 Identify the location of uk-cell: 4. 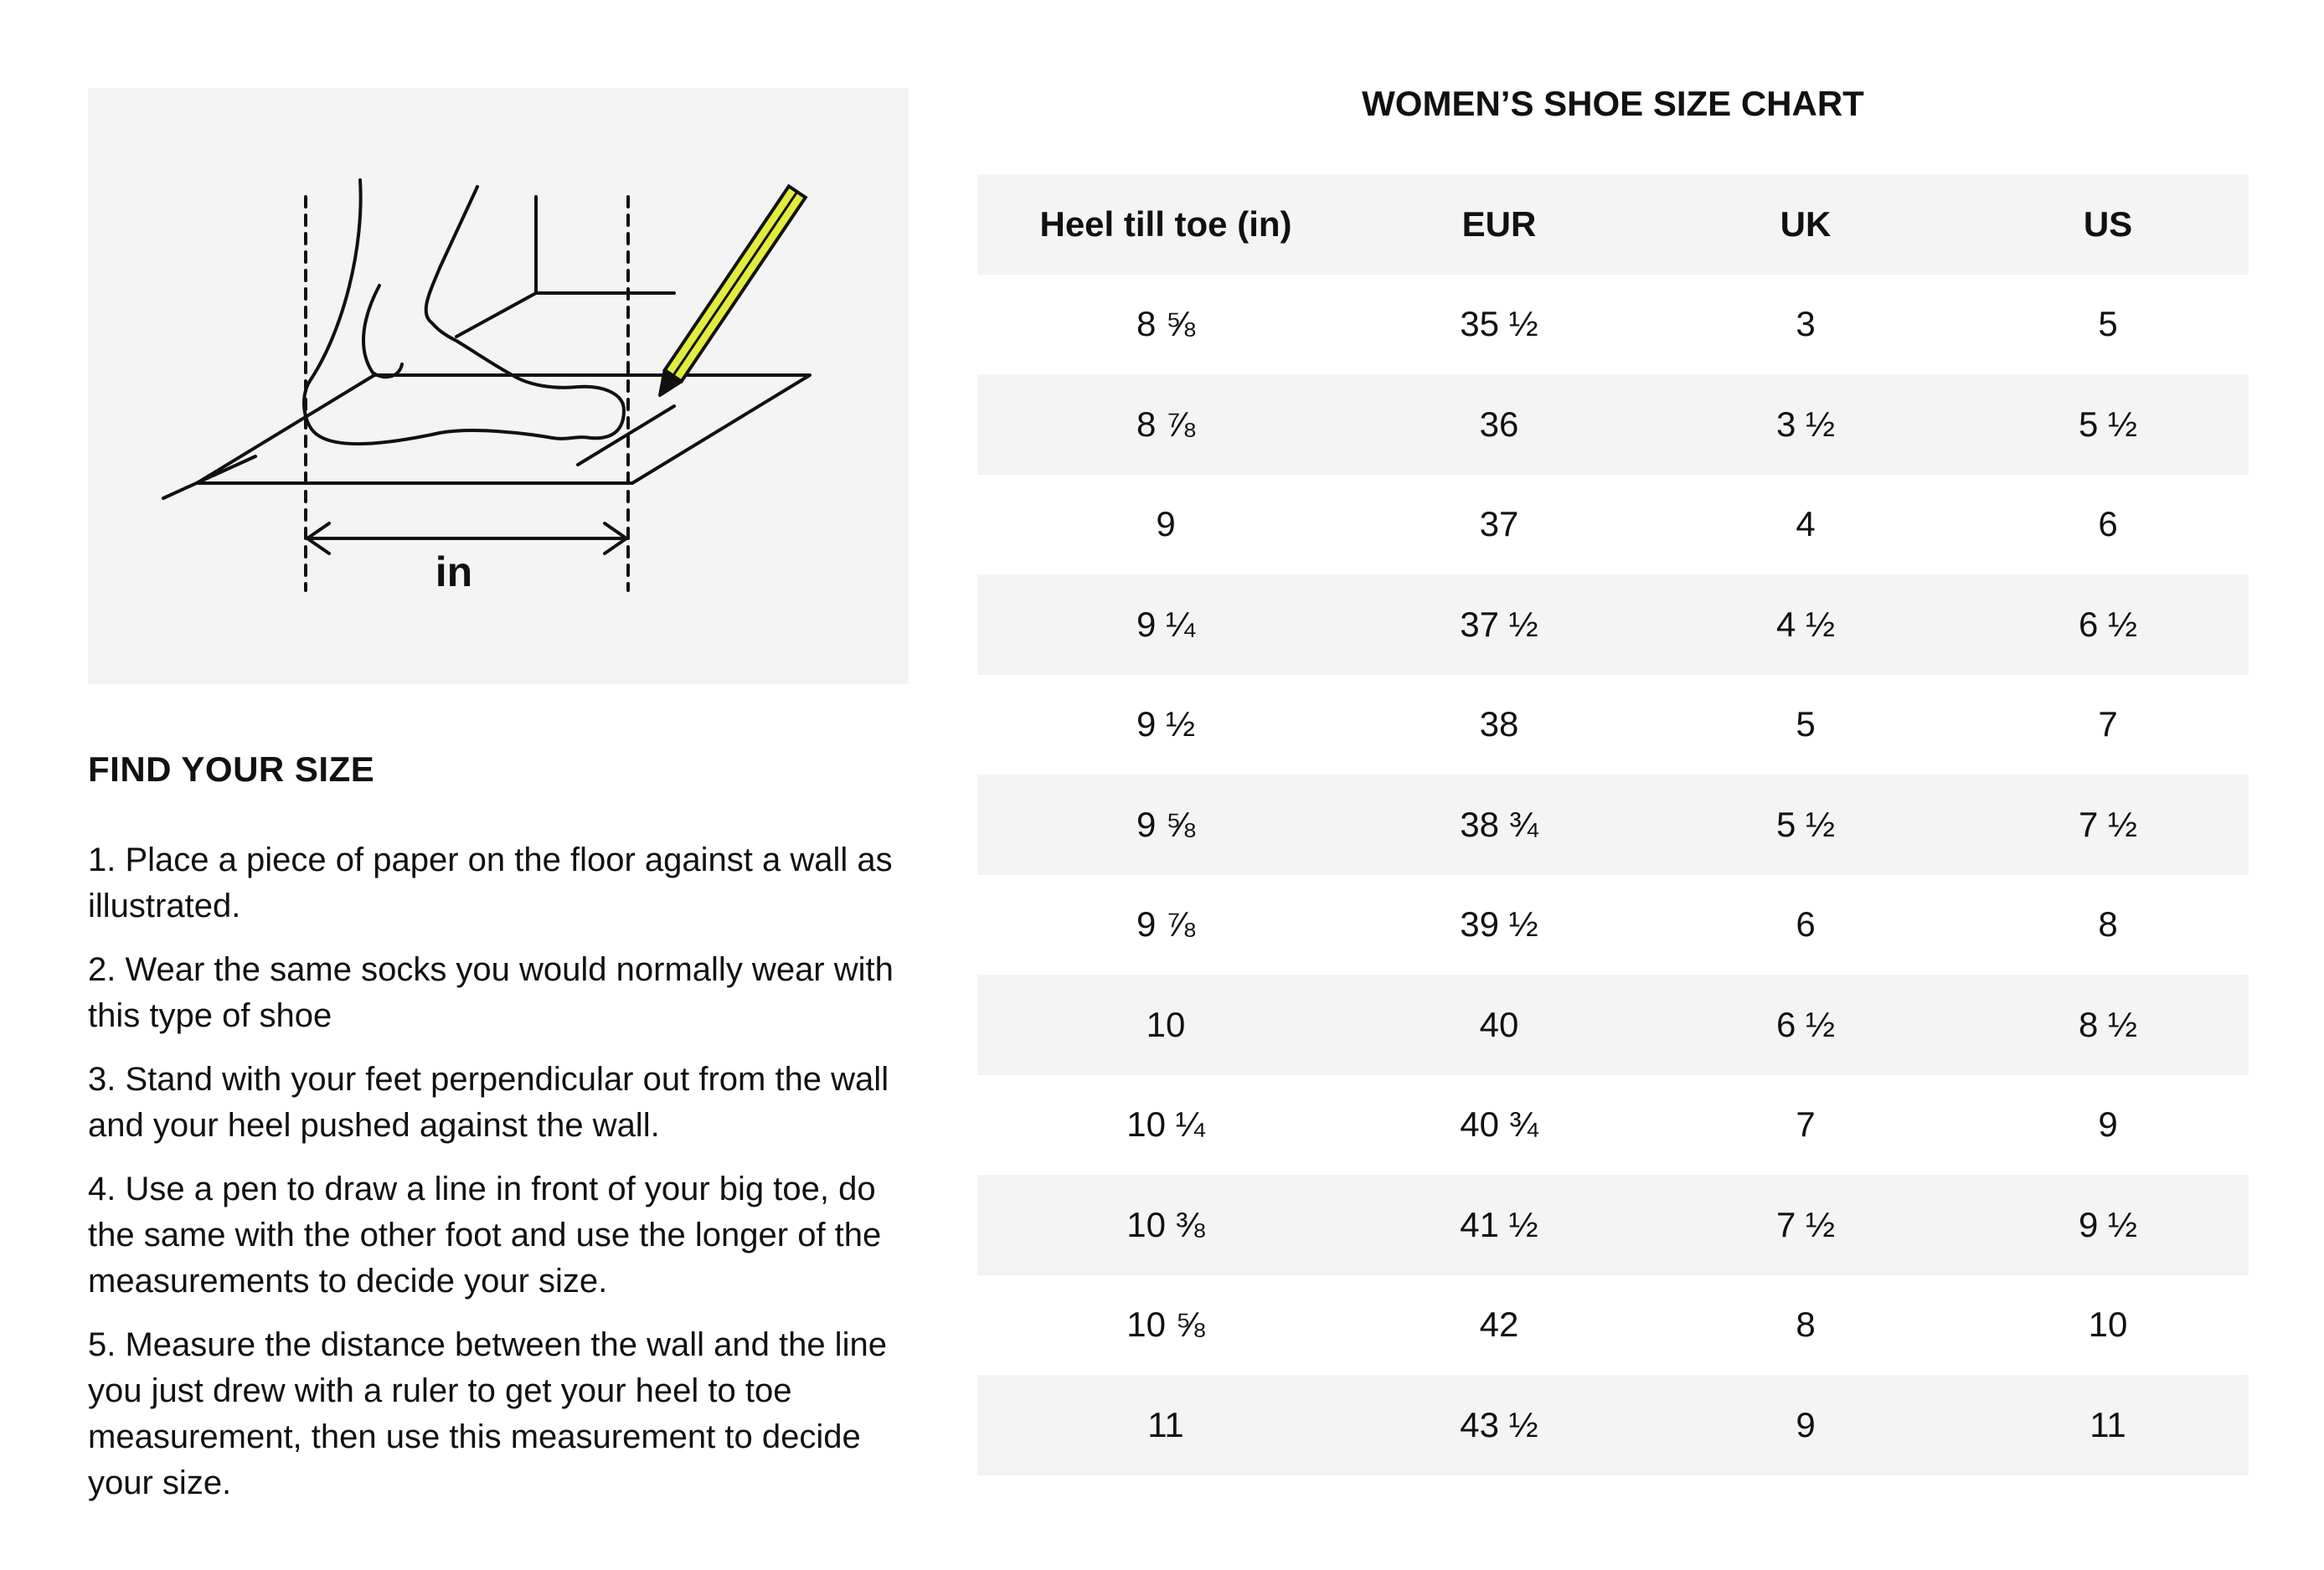
(1806, 524).